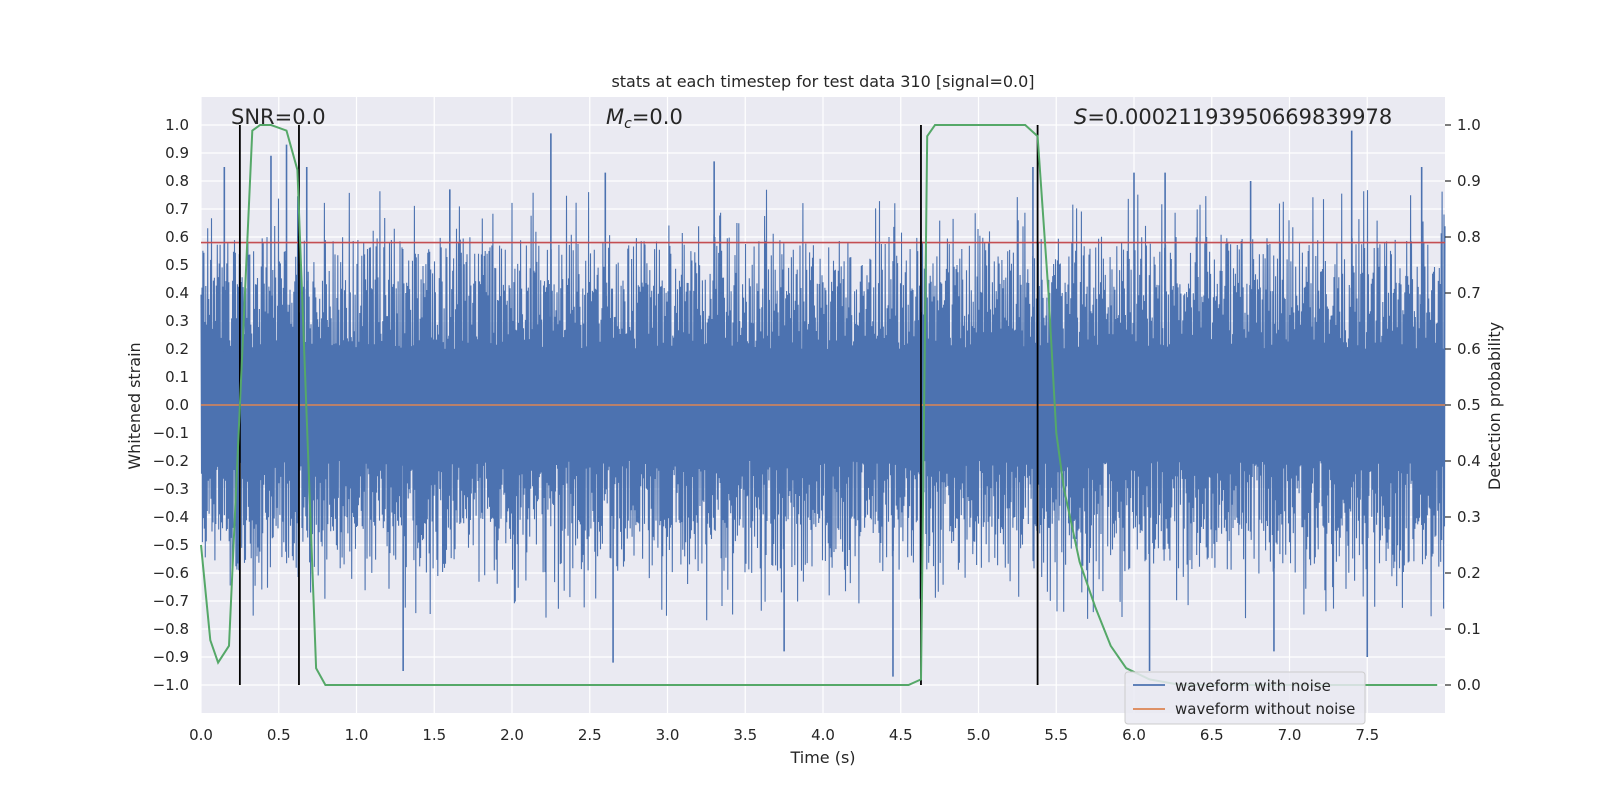  I want to click on x-tick-label: 5.5, so click(1056, 735).